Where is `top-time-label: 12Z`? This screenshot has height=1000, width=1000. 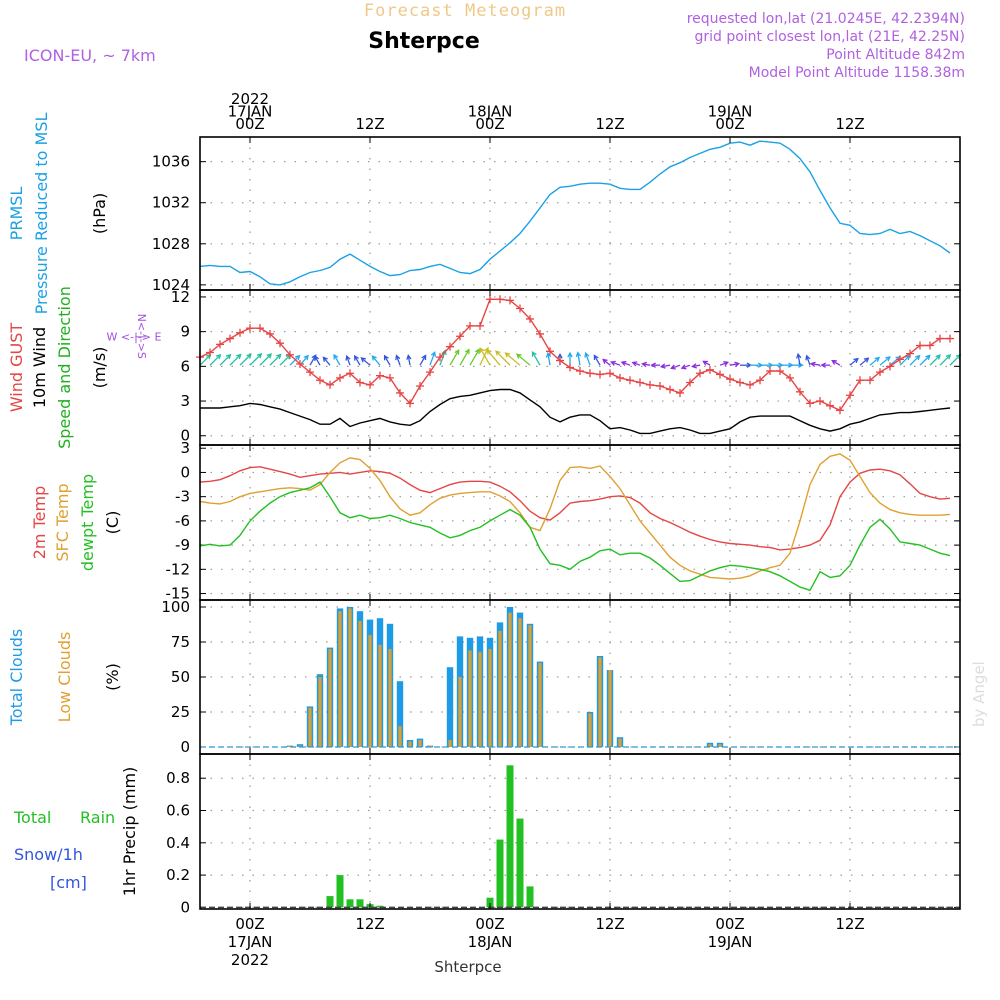 top-time-label: 12Z is located at coordinates (849, 124).